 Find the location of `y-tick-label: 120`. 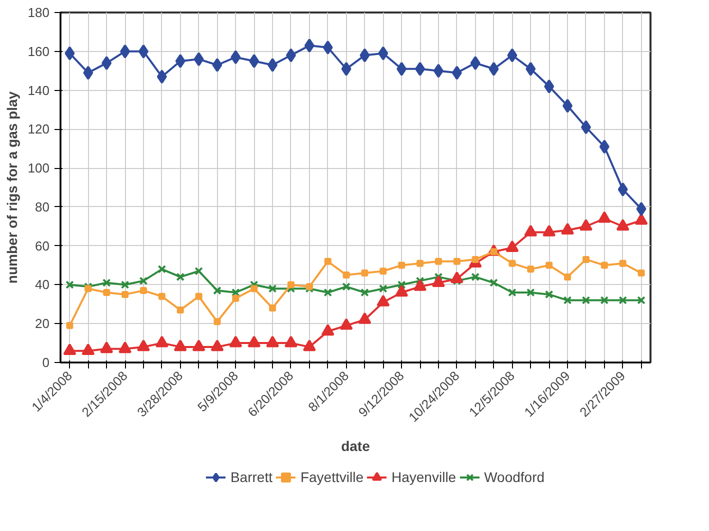

y-tick-label: 120 is located at coordinates (39, 129).